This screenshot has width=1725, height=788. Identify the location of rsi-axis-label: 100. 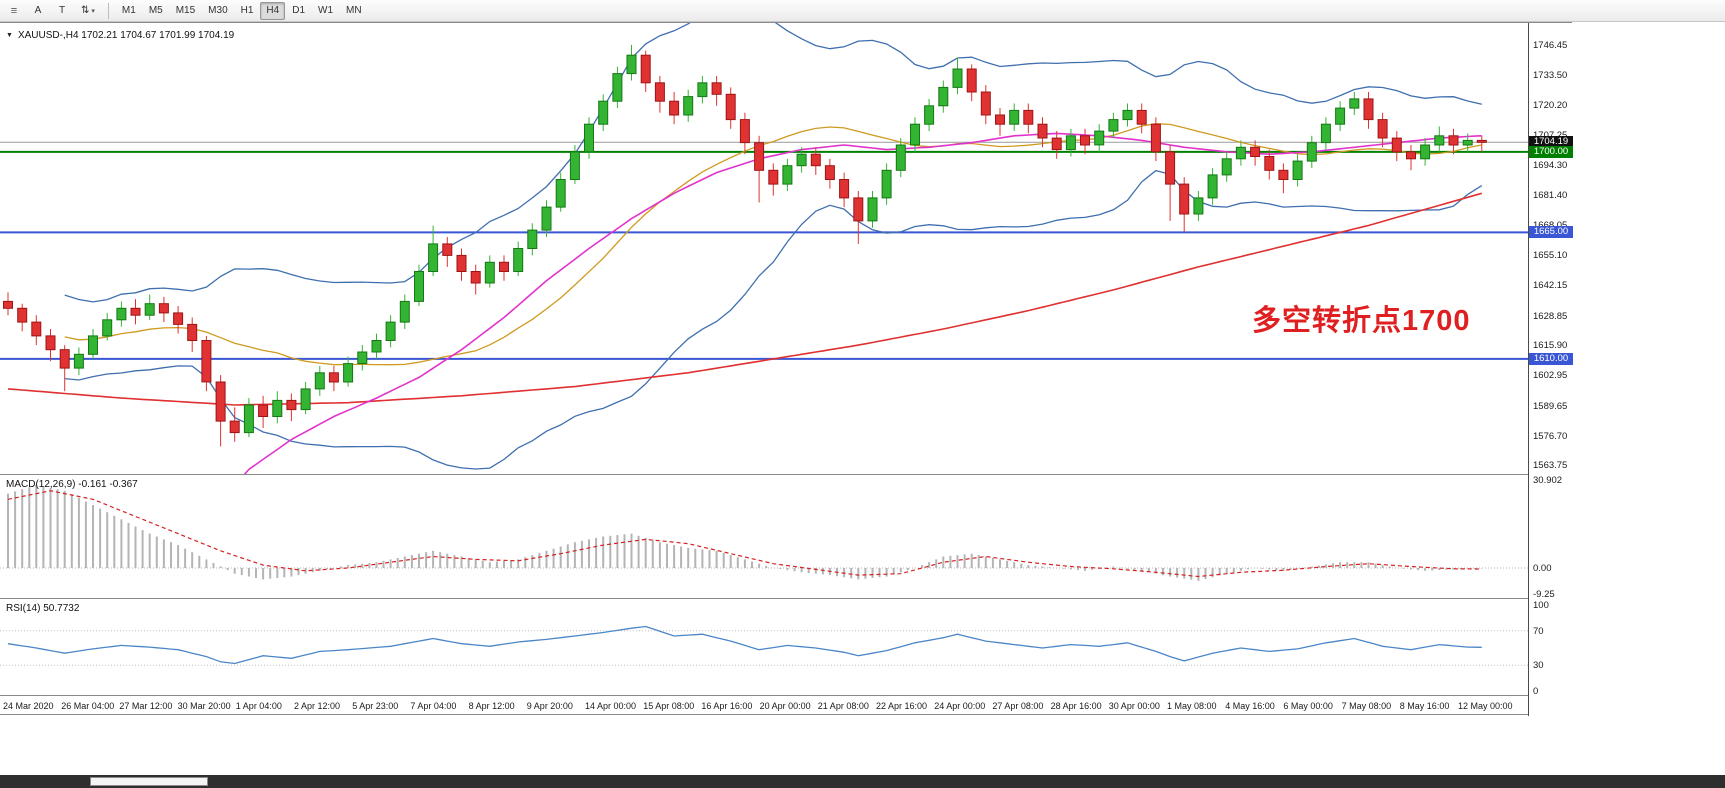
(1541, 605).